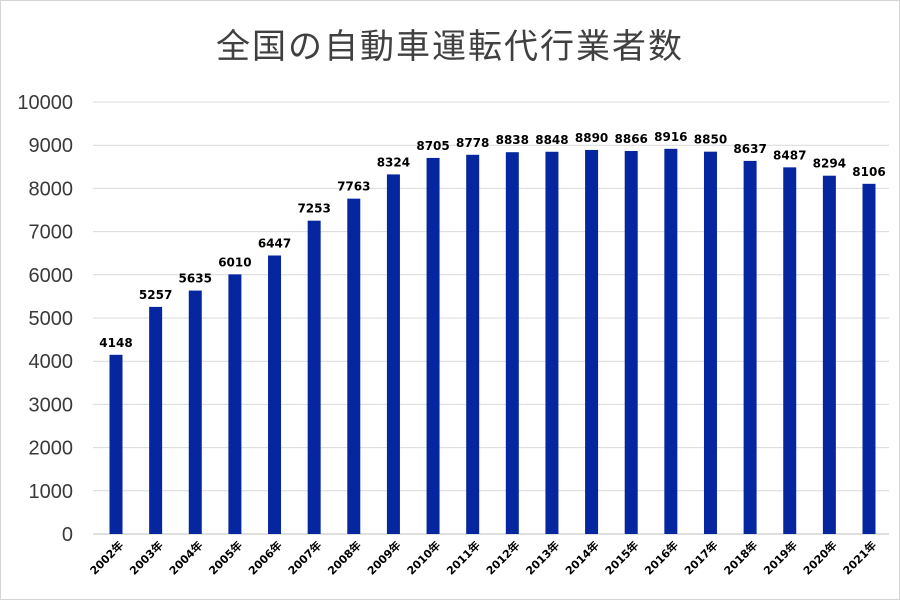 This screenshot has width=900, height=600. What do you see at coordinates (51, 319) in the screenshot?
I see `y-tick-label: 5000` at bounding box center [51, 319].